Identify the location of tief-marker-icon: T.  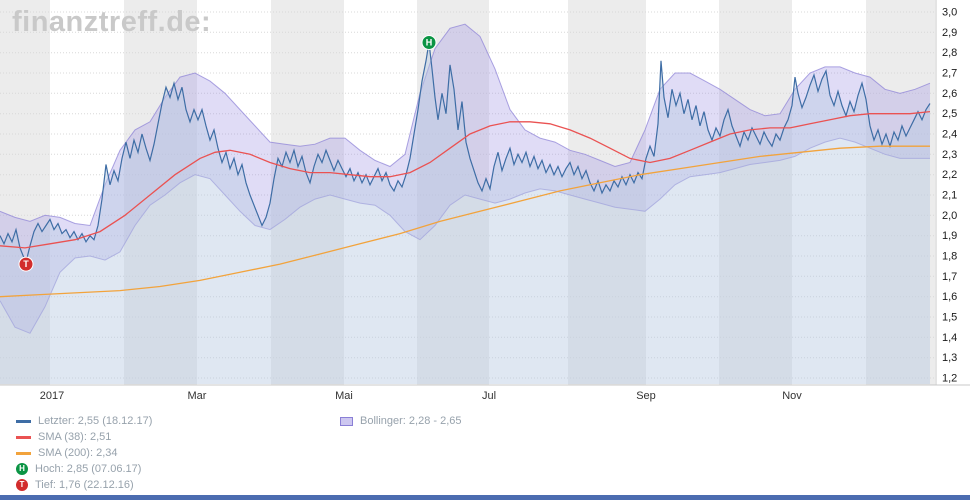
(22, 485).